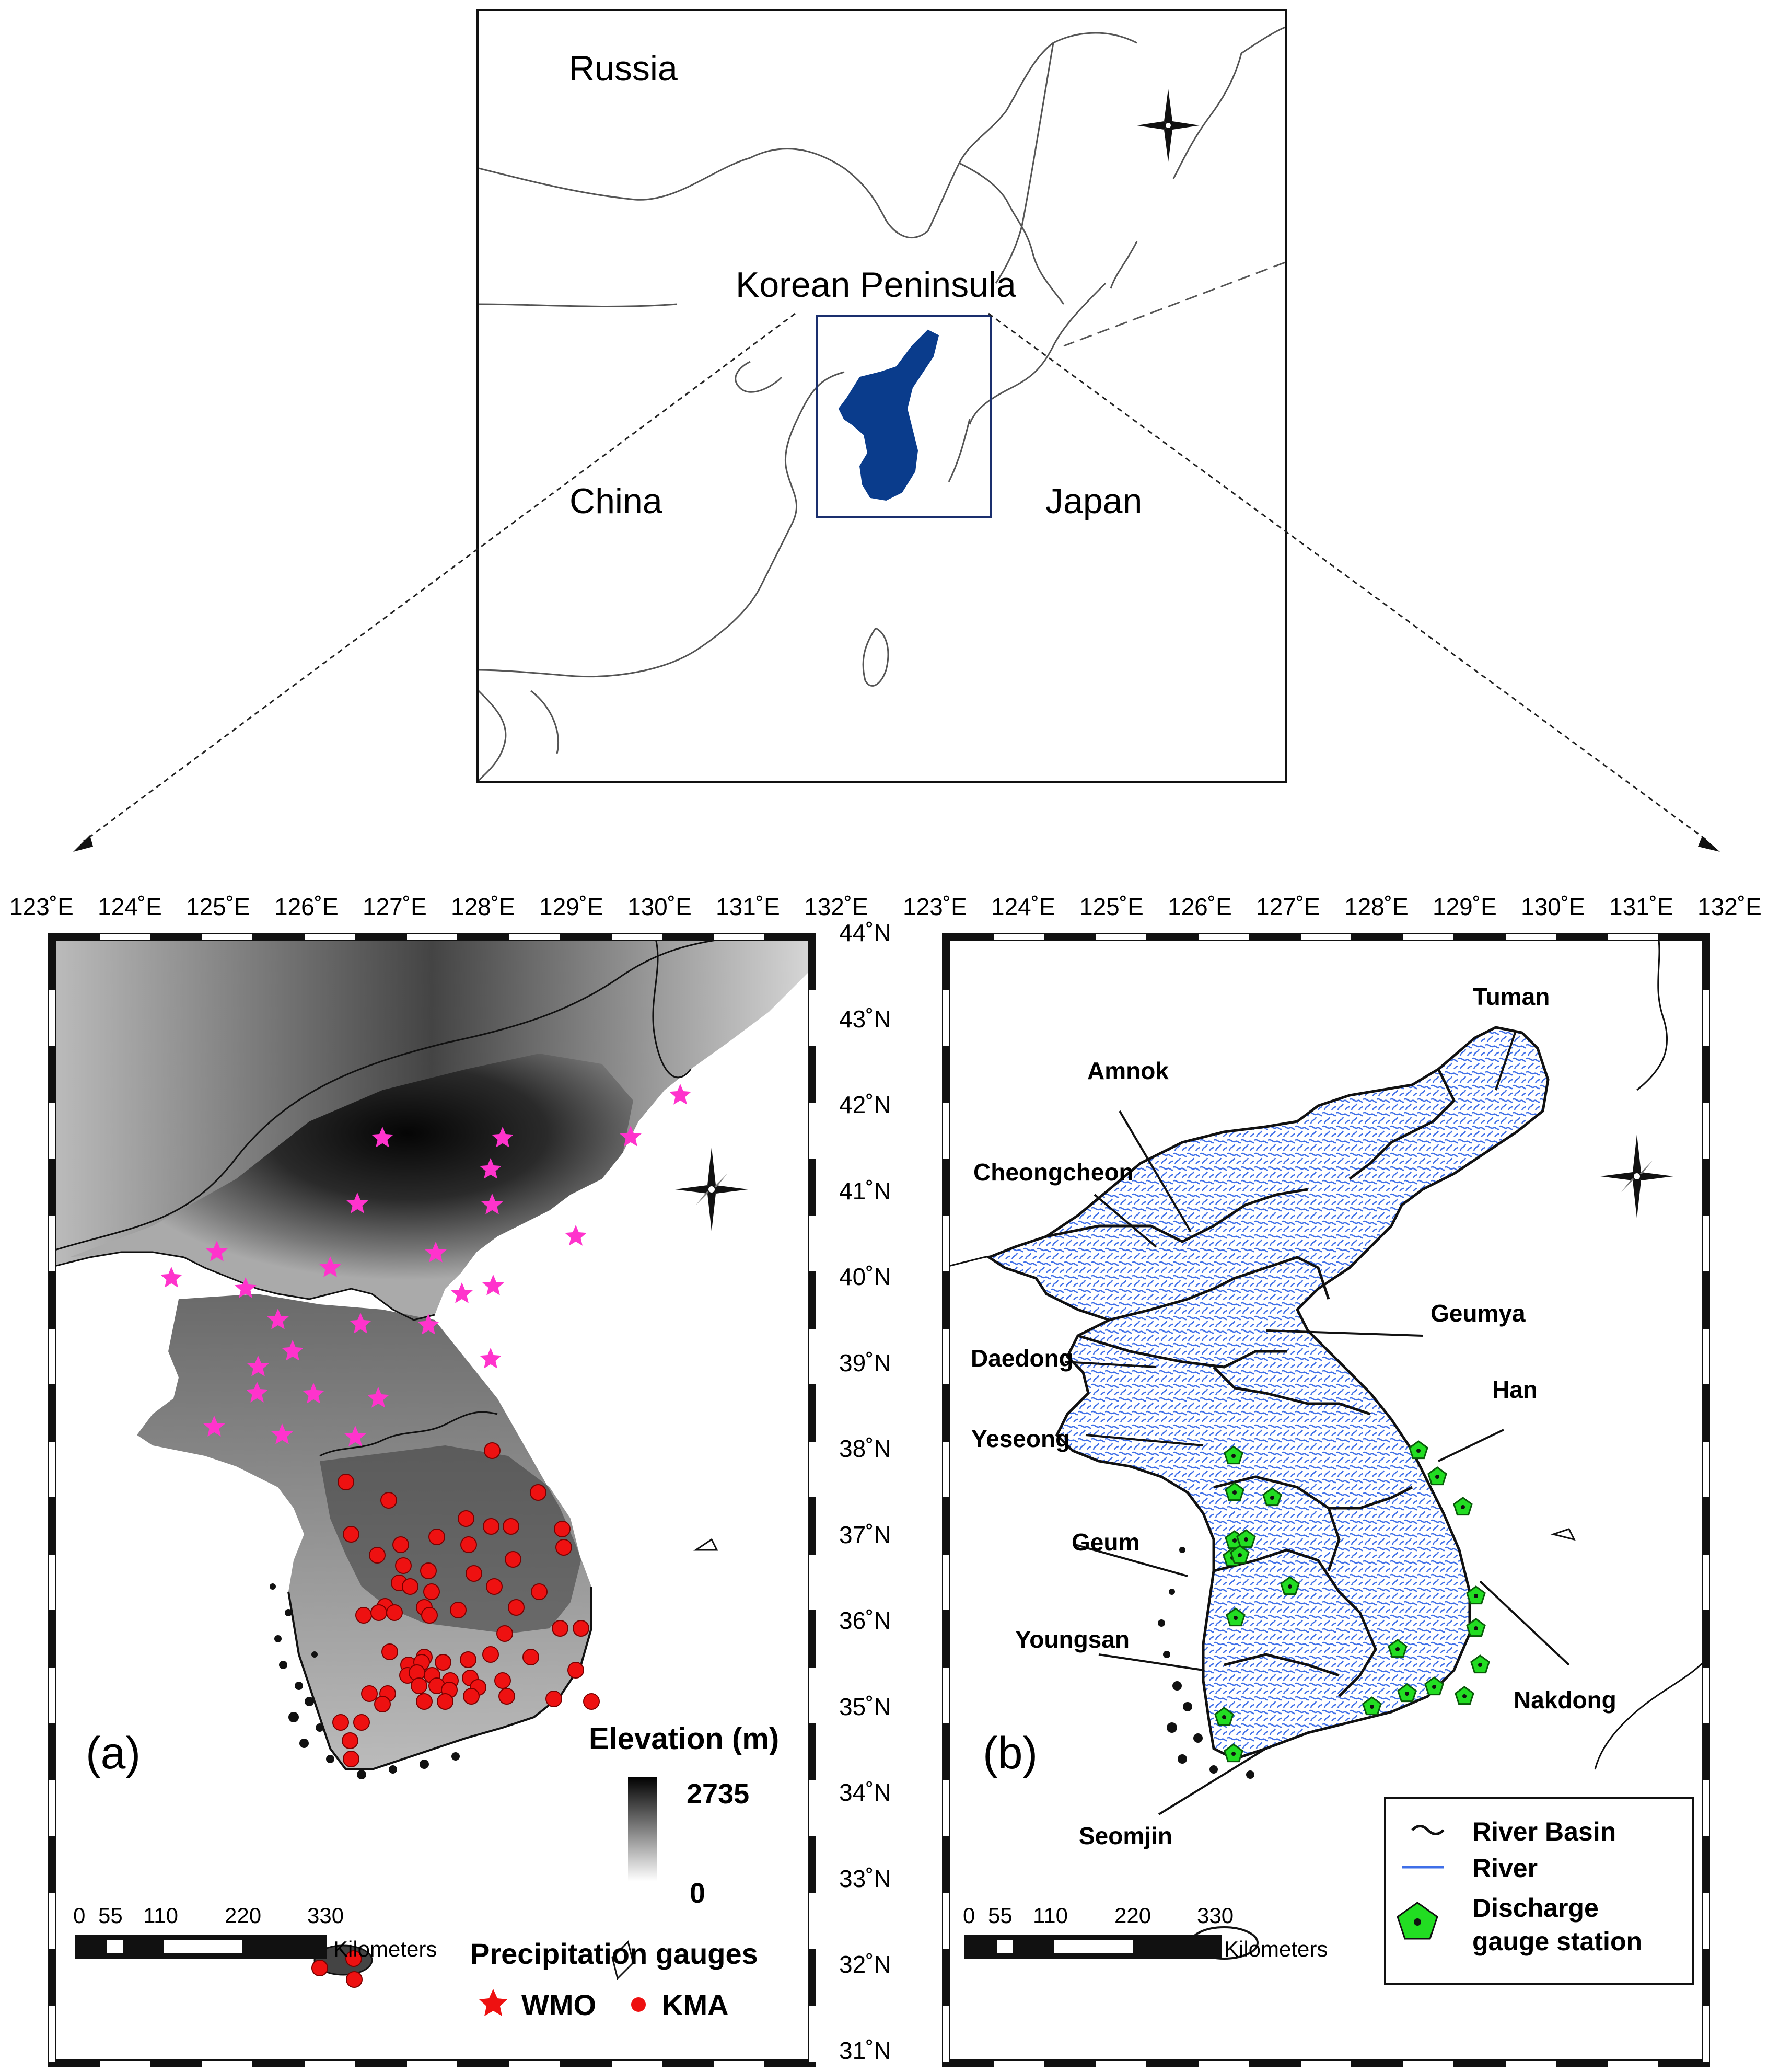  What do you see at coordinates (1544, 1831) in the screenshot?
I see `legend-basin-label: River Basin` at bounding box center [1544, 1831].